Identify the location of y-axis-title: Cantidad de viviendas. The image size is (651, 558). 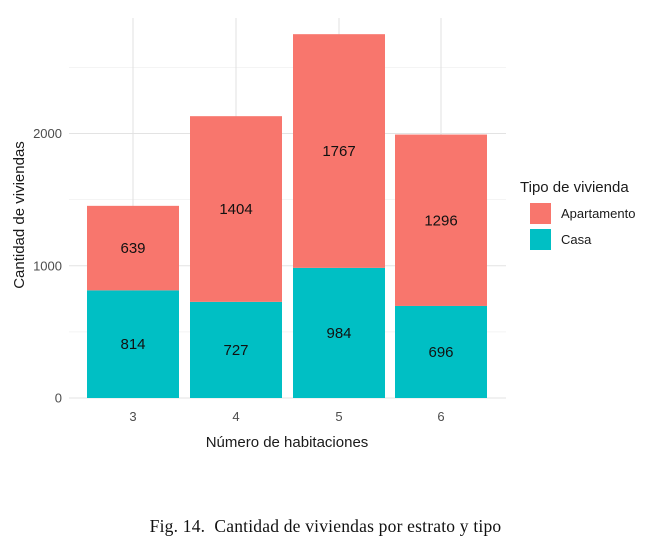
(19, 215).